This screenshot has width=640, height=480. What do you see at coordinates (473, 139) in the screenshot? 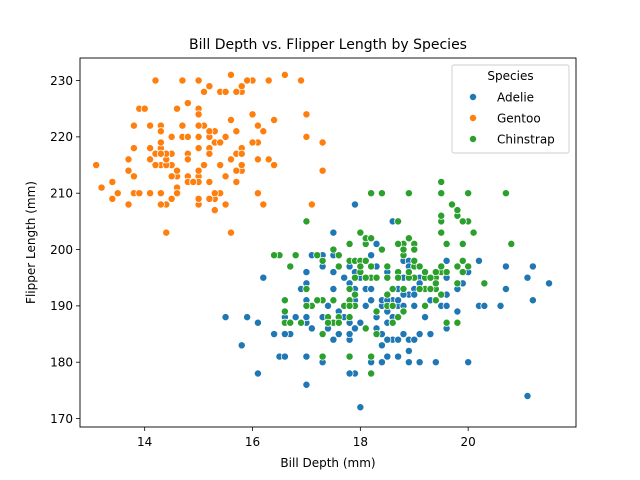
I see `legend-marker` at bounding box center [473, 139].